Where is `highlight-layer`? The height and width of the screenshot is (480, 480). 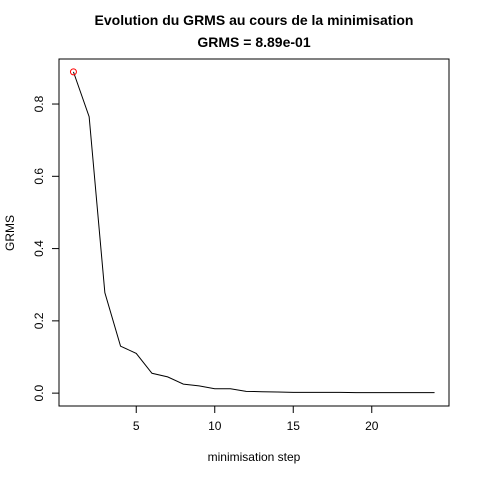 highlight-layer is located at coordinates (73, 72).